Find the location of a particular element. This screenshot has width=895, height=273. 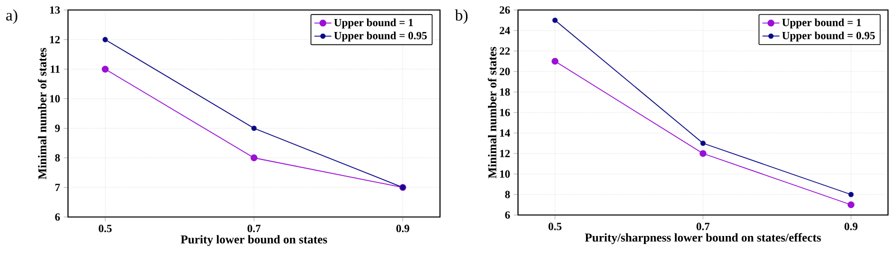

y-tick-label: 11 is located at coordinates (55, 69).